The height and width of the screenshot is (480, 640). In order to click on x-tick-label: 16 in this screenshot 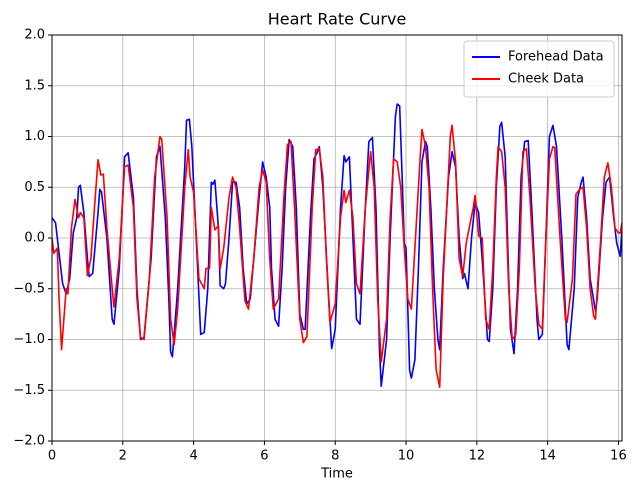, I will do `click(618, 456)`.